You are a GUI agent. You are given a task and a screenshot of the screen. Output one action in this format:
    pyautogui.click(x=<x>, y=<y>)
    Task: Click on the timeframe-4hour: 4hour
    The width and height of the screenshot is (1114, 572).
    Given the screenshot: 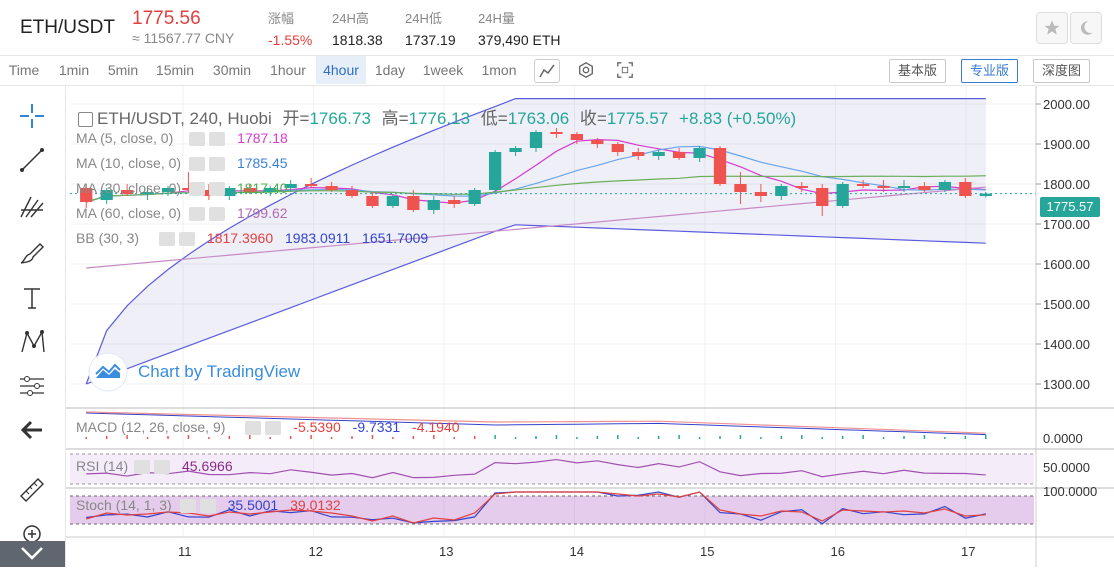 What is the action you would take?
    pyautogui.click(x=341, y=70)
    